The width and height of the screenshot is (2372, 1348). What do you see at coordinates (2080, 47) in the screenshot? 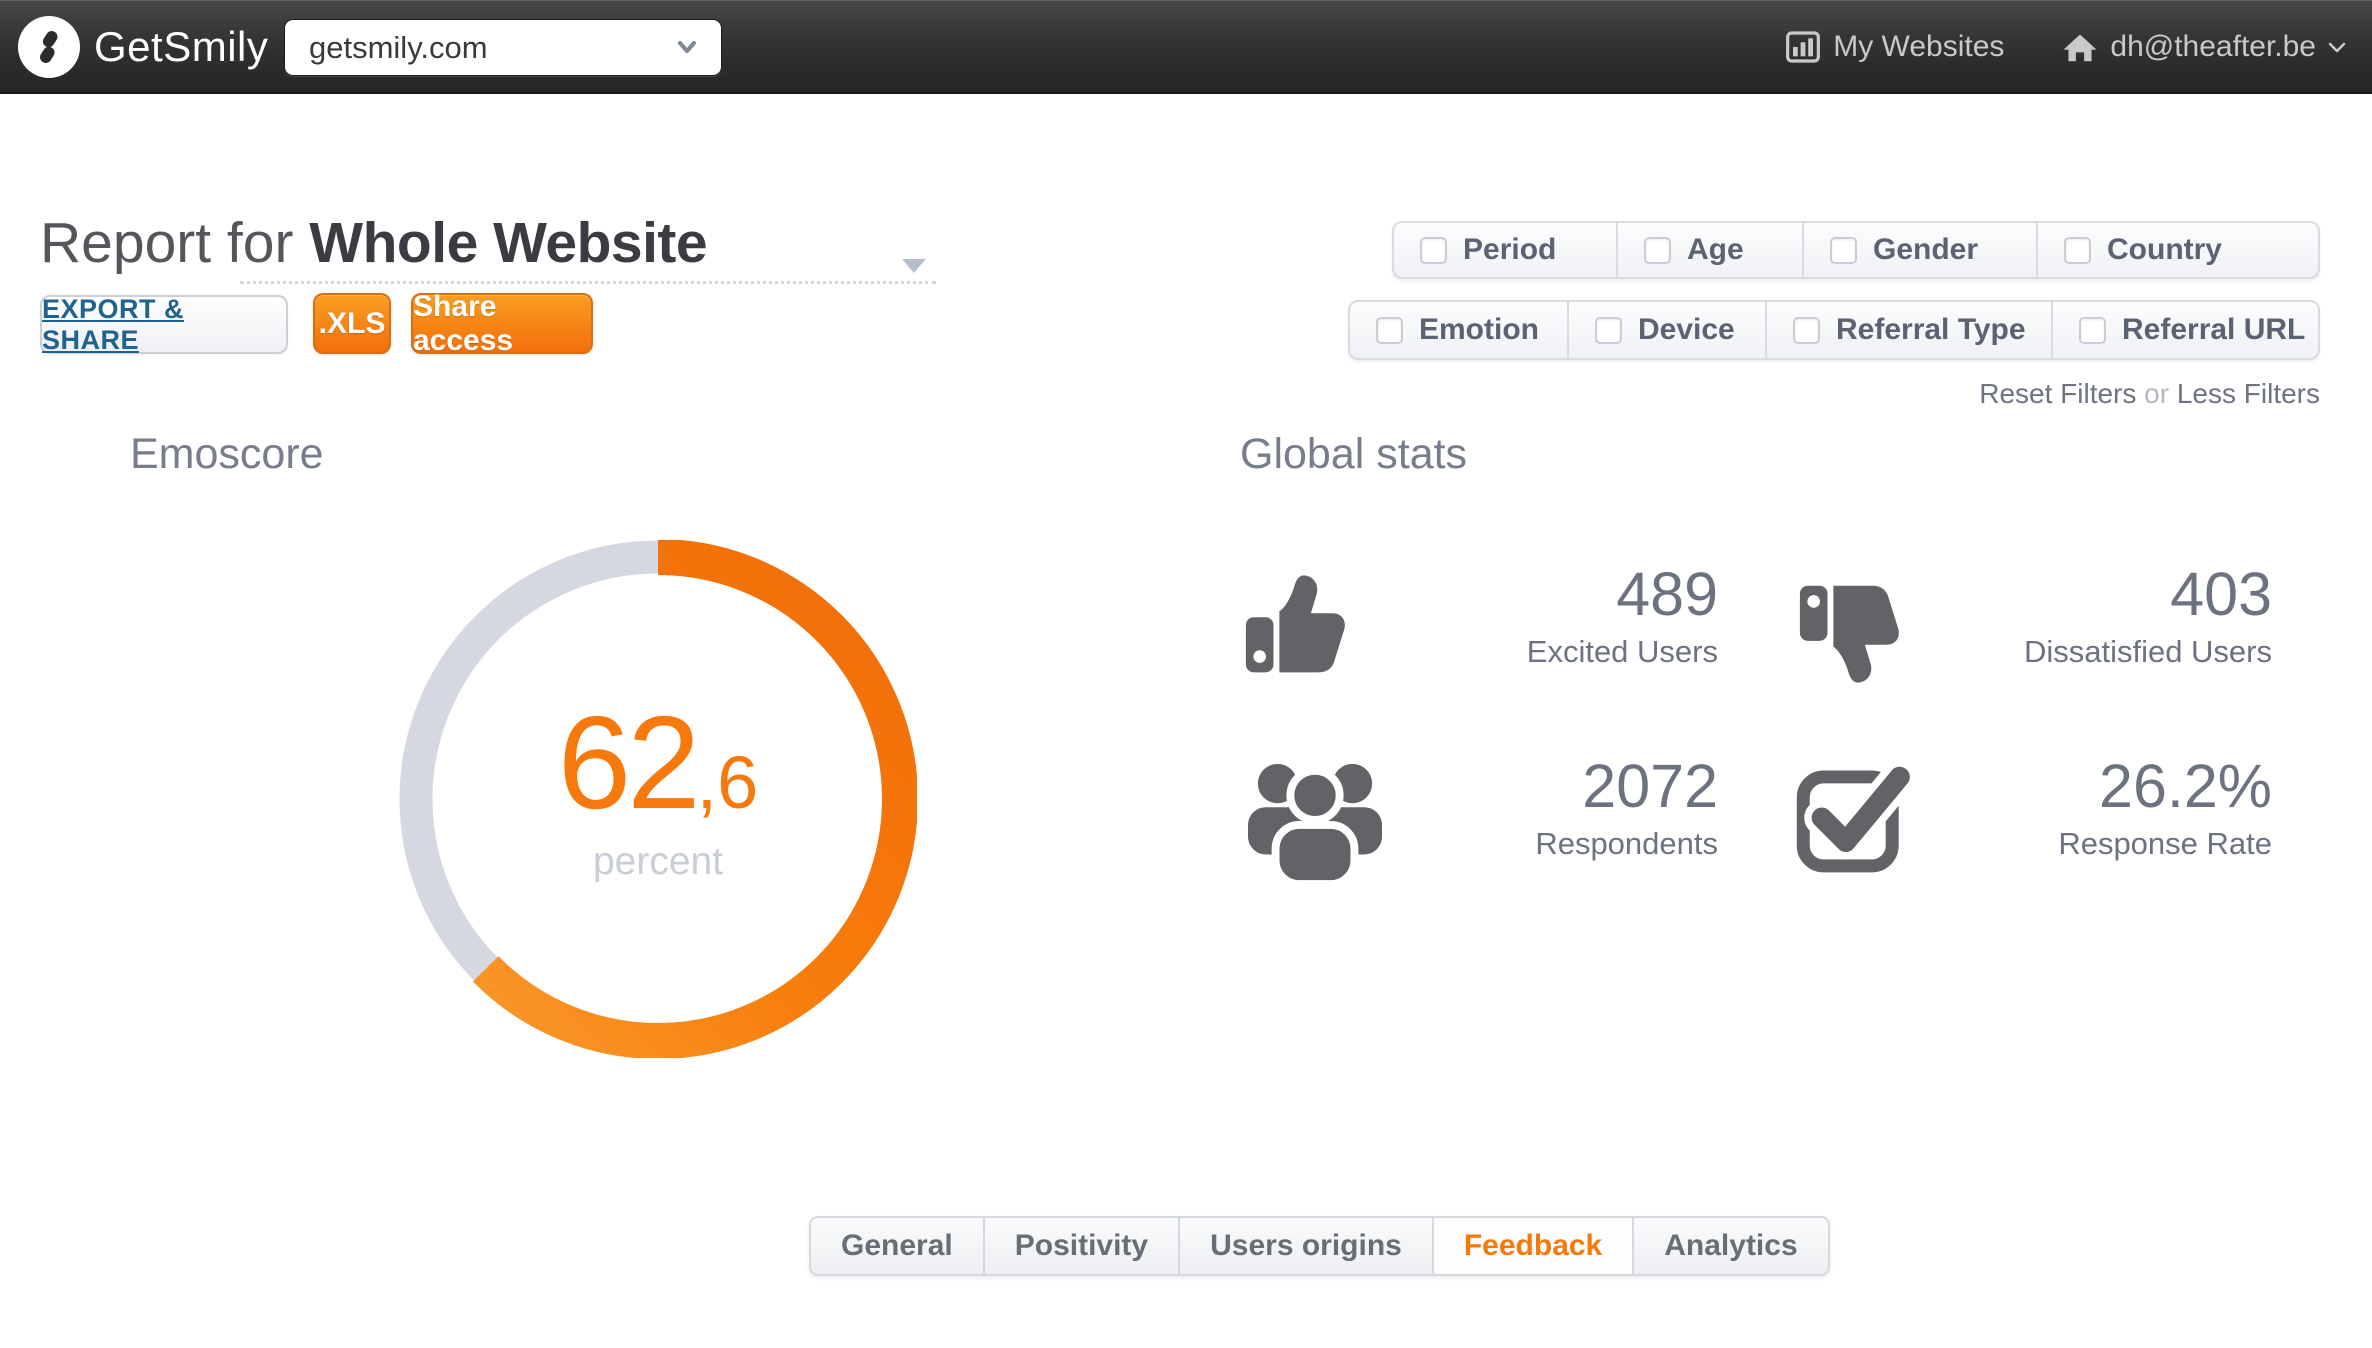
I see `home-icon` at bounding box center [2080, 47].